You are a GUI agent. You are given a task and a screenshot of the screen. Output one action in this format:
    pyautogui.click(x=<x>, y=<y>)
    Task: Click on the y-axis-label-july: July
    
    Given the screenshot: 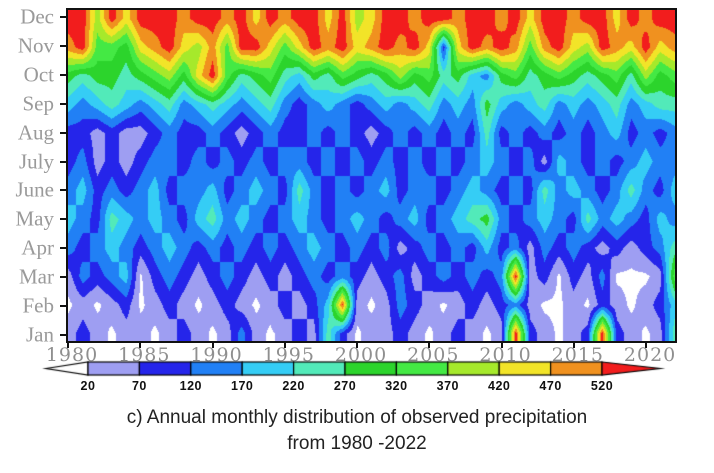 What is the action you would take?
    pyautogui.click(x=36, y=161)
    